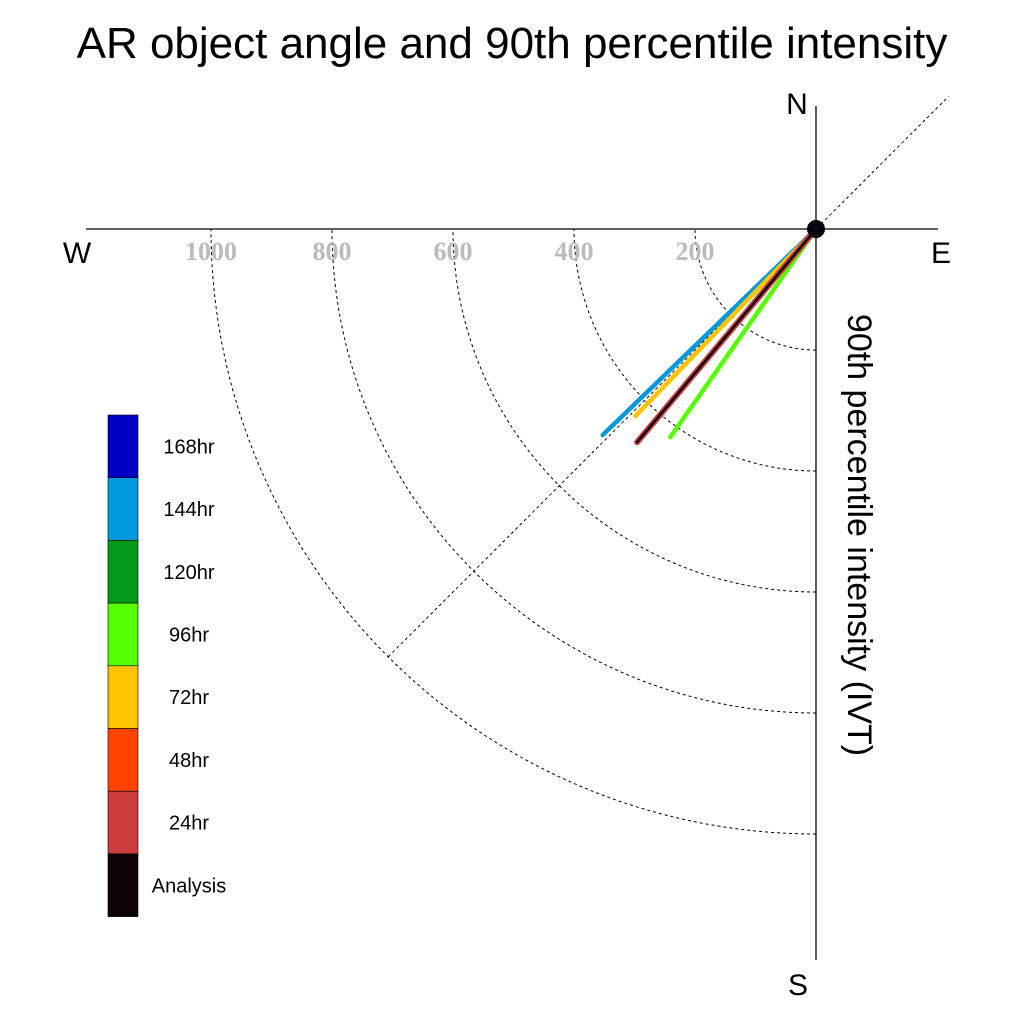  Describe the element at coordinates (123, 509) in the screenshot. I see `legend-swatch-144hr` at that location.